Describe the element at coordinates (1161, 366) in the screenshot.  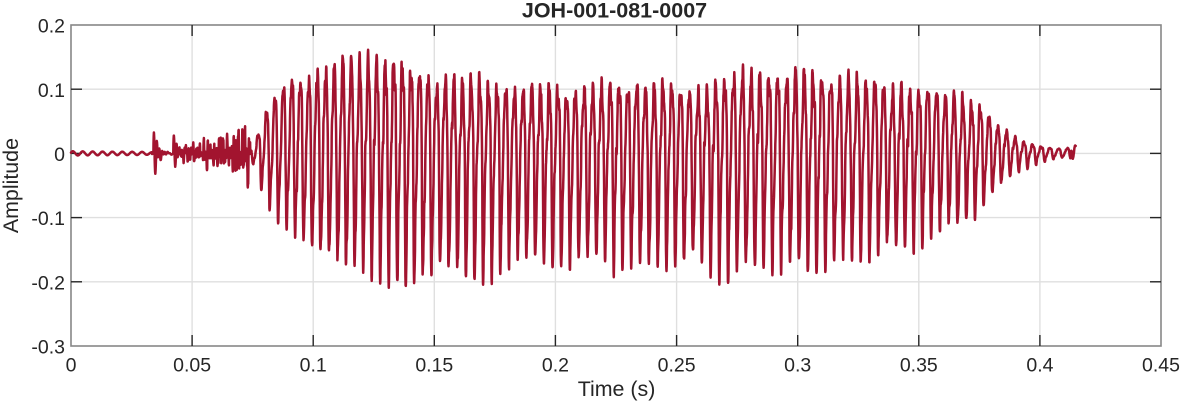
I see `svg-text: 0.45` at that location.